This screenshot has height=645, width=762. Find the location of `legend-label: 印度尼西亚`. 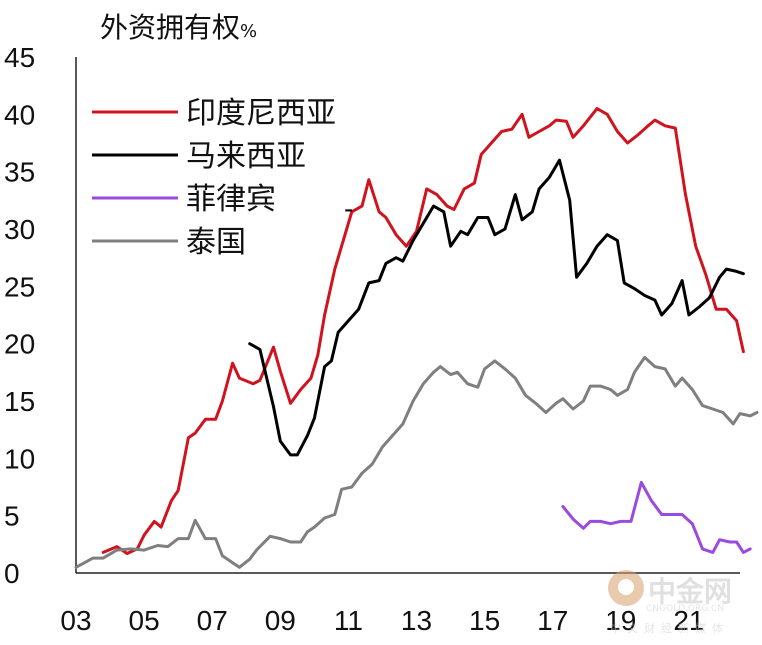

legend-label: 印度尼西亚 is located at coordinates (261, 113).